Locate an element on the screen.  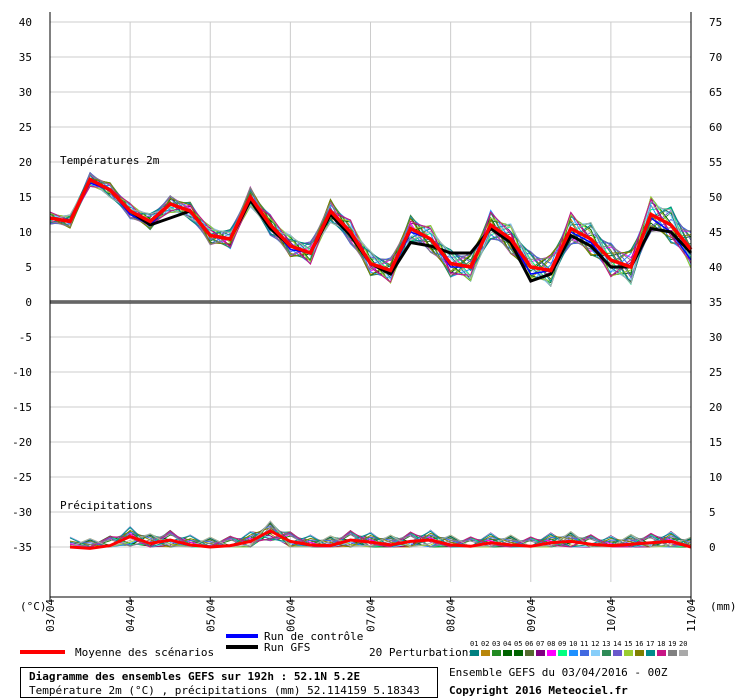
x-tick-label: 11/04 is located at coordinates (691, 615).